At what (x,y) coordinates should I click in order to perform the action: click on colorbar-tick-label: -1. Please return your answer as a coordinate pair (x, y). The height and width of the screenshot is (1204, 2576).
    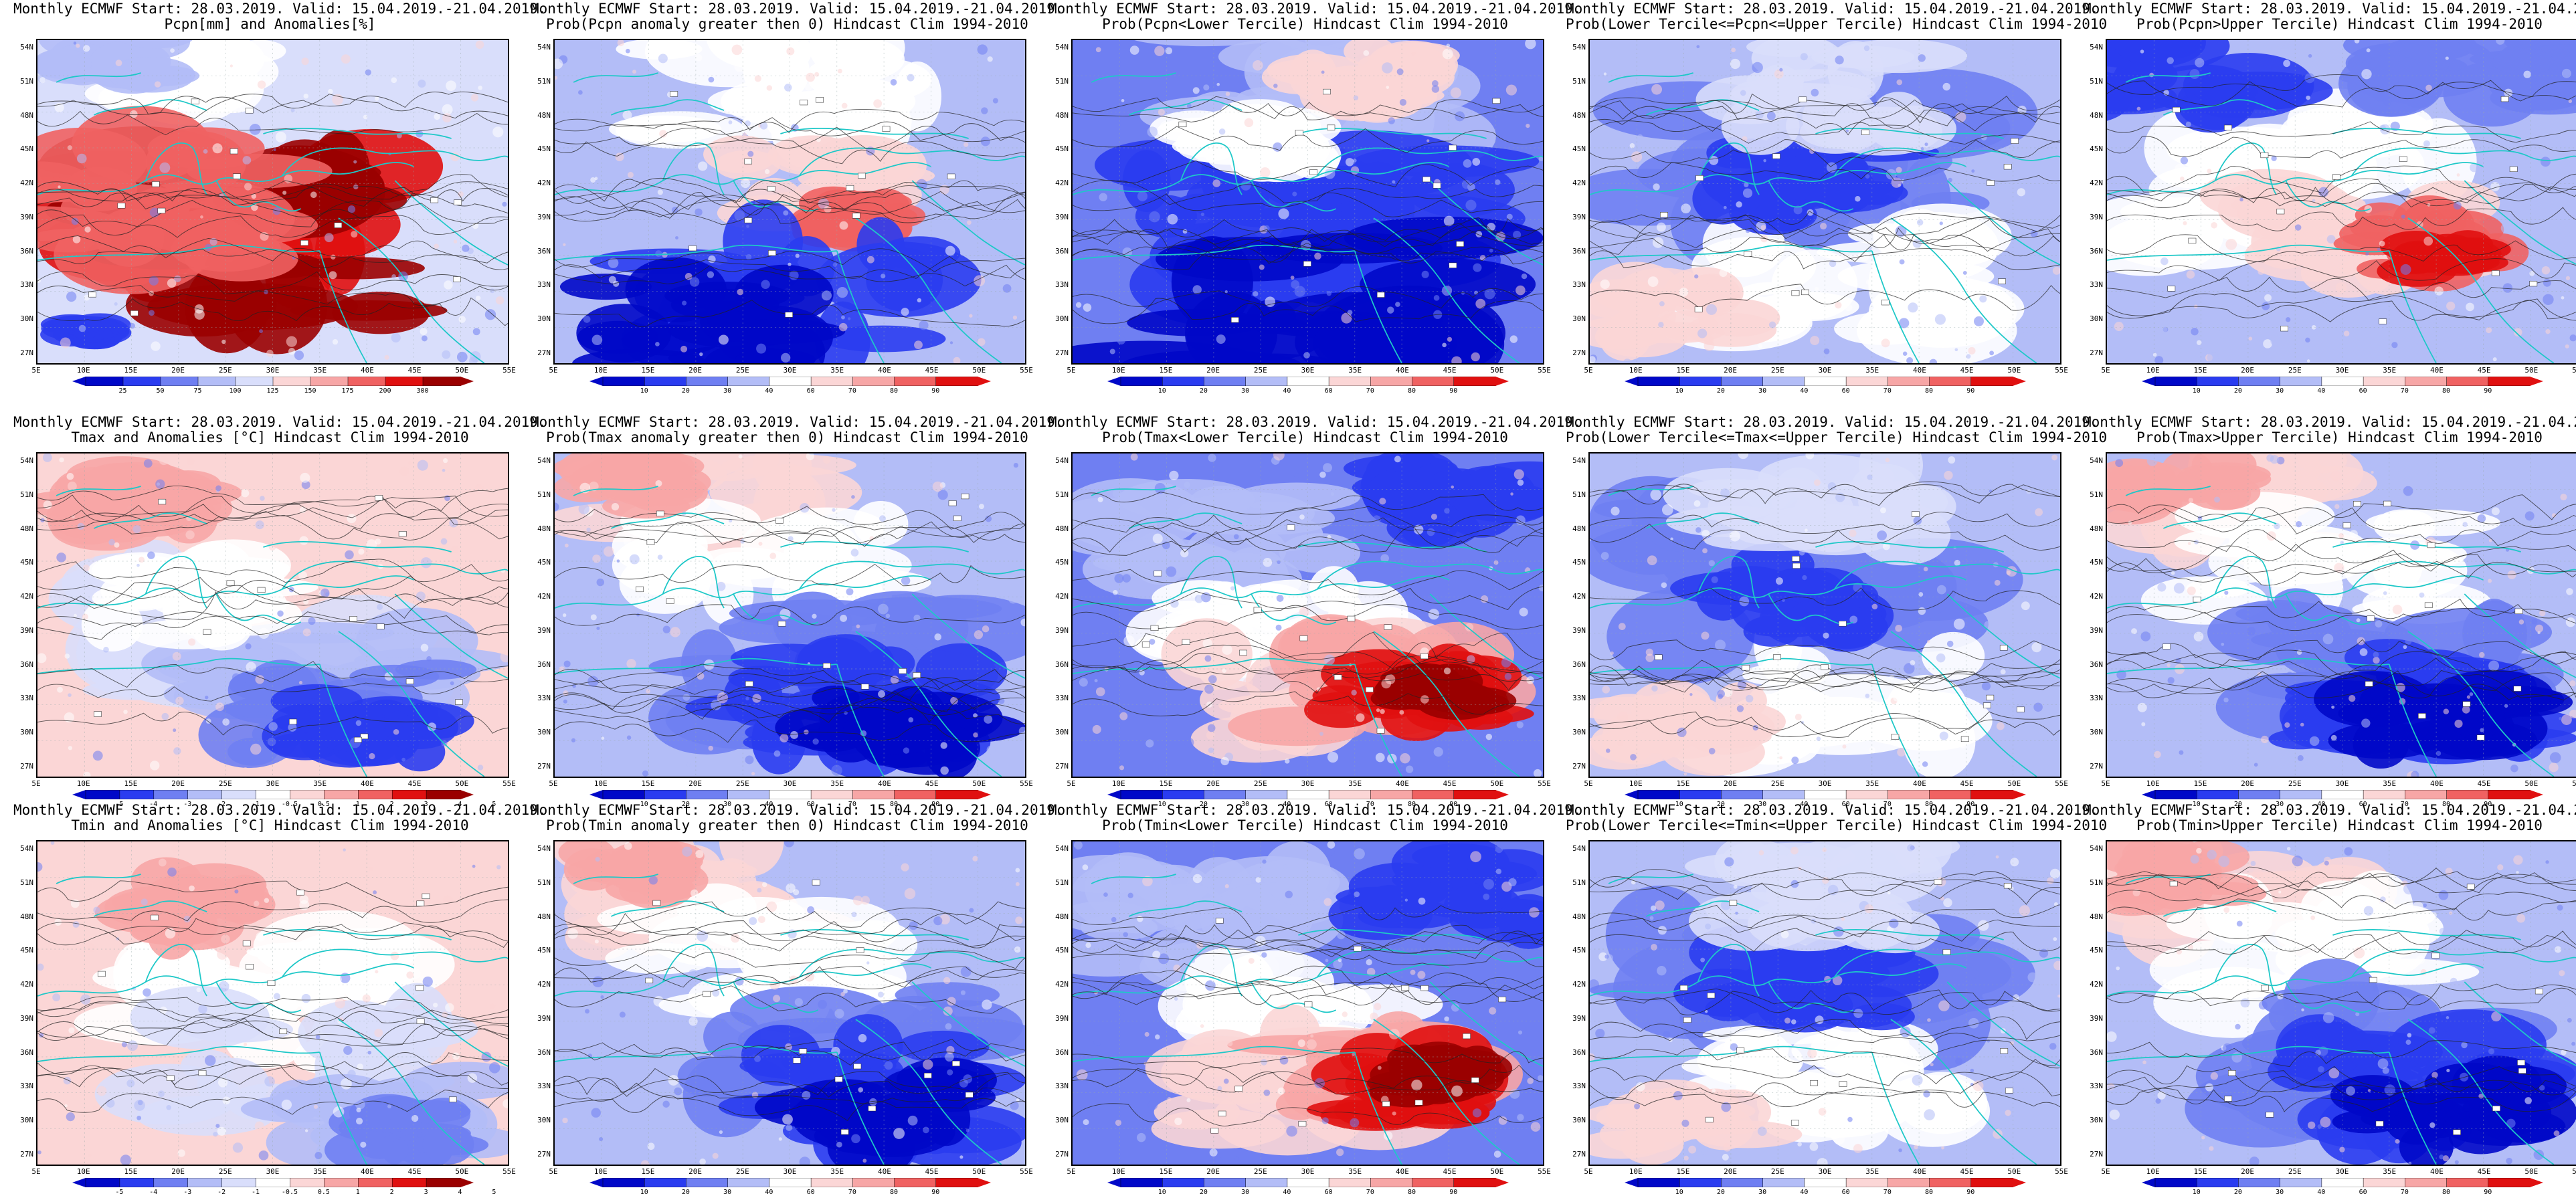
    Looking at the image, I should click on (256, 804).